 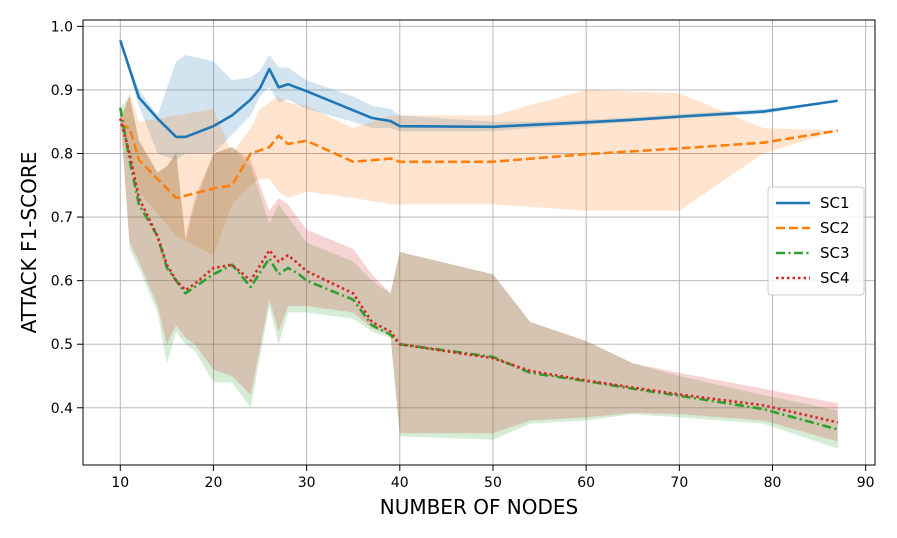 I want to click on y-tick-label: 0.5, so click(x=62, y=345).